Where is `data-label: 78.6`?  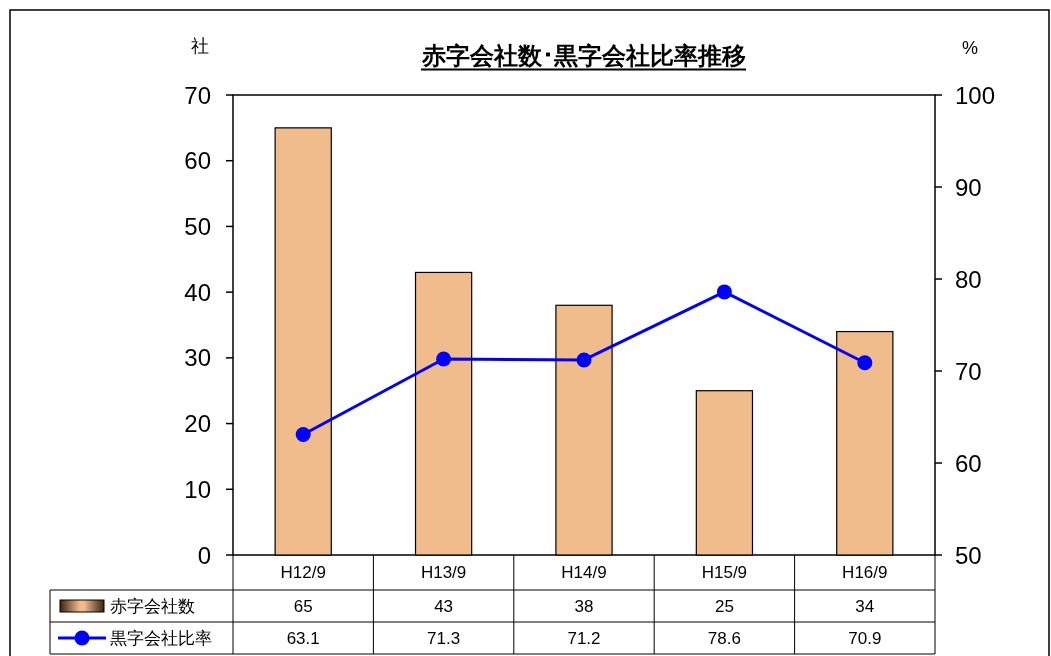 data-label: 78.6 is located at coordinates (724, 638).